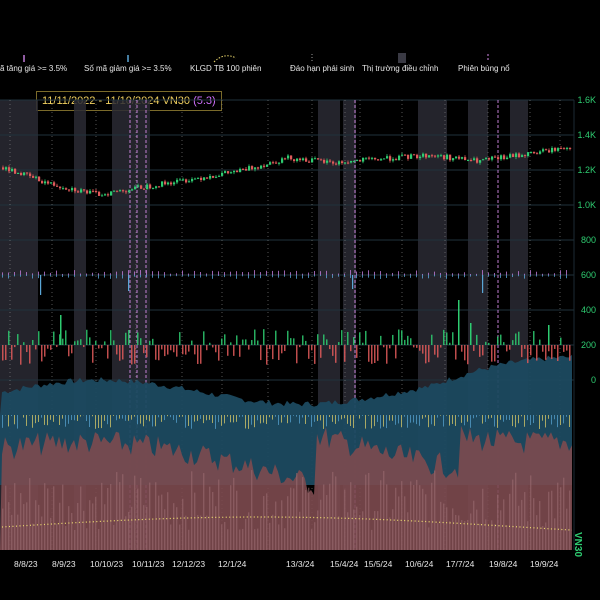 The image size is (600, 600). Describe the element at coordinates (176, 101) in the screenshot. I see `index-name: VN30` at that location.